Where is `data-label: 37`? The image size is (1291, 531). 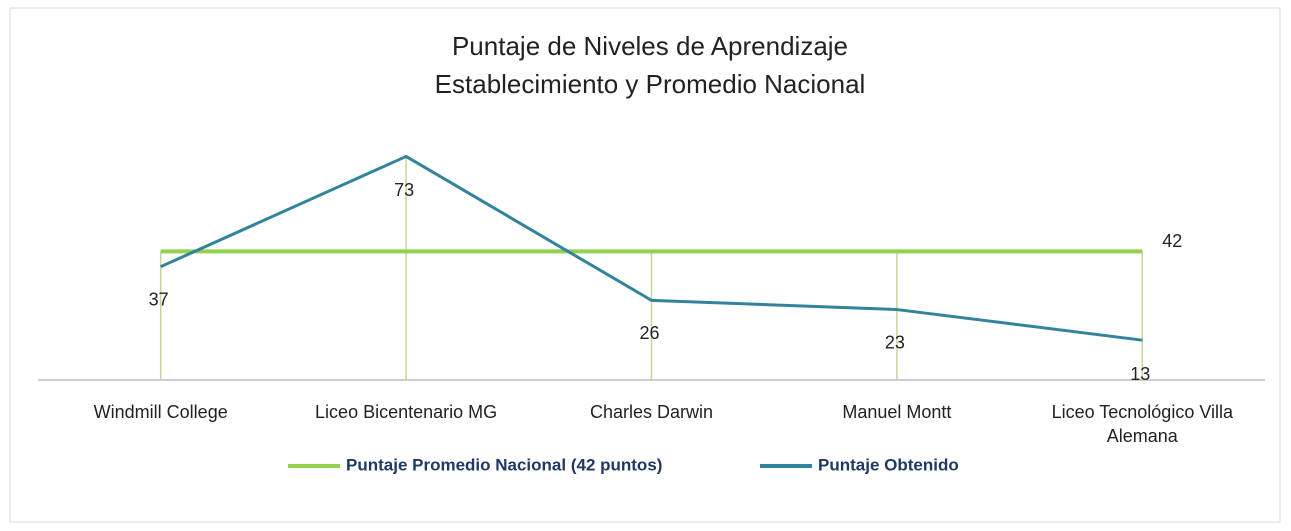 data-label: 37 is located at coordinates (159, 299).